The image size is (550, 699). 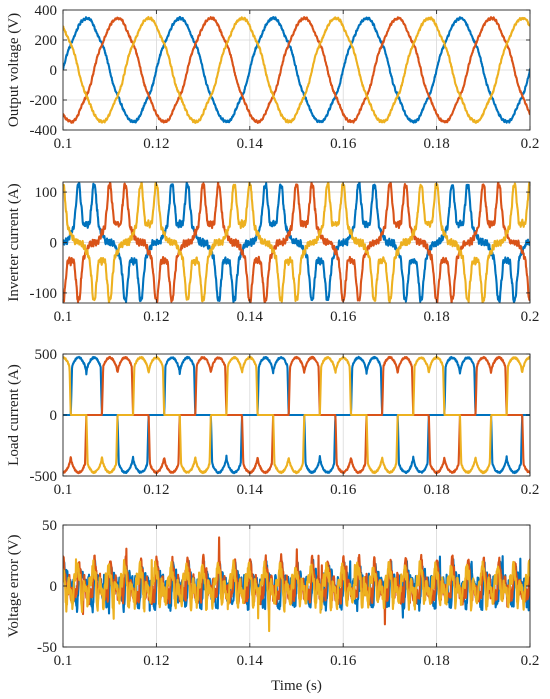 I want to click on y-tick-label: 50, so click(x=49, y=526).